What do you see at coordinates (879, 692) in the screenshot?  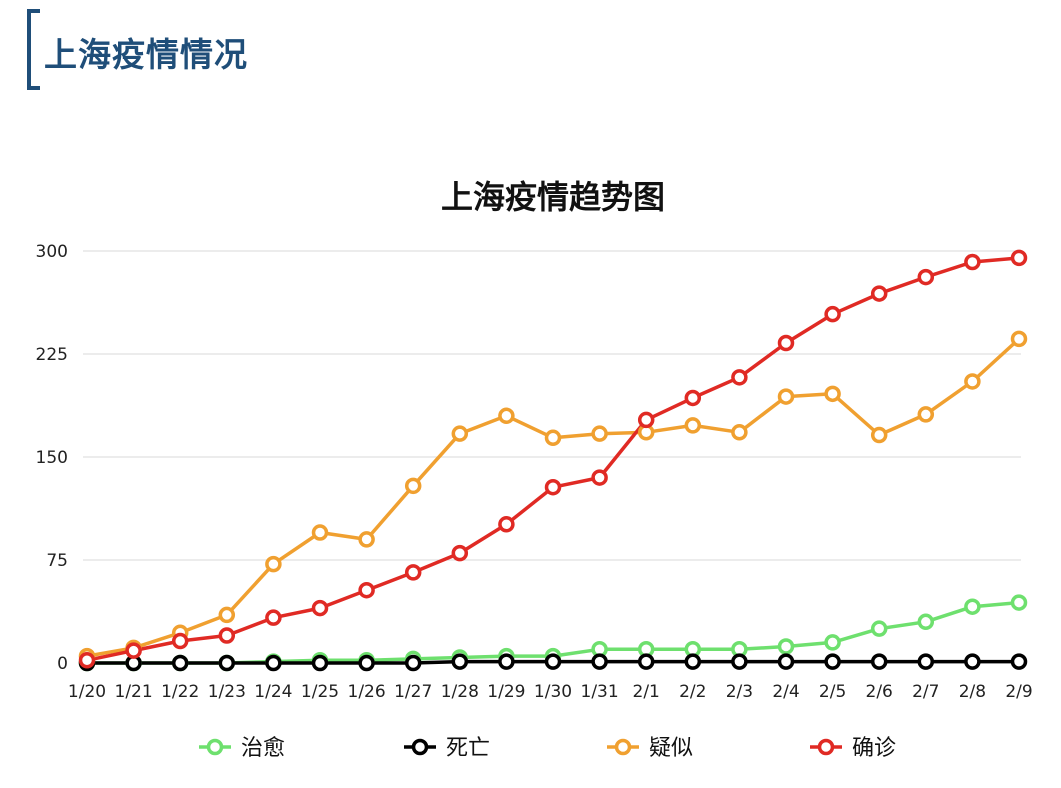 I see `x-tick-label: 2/6` at bounding box center [879, 692].